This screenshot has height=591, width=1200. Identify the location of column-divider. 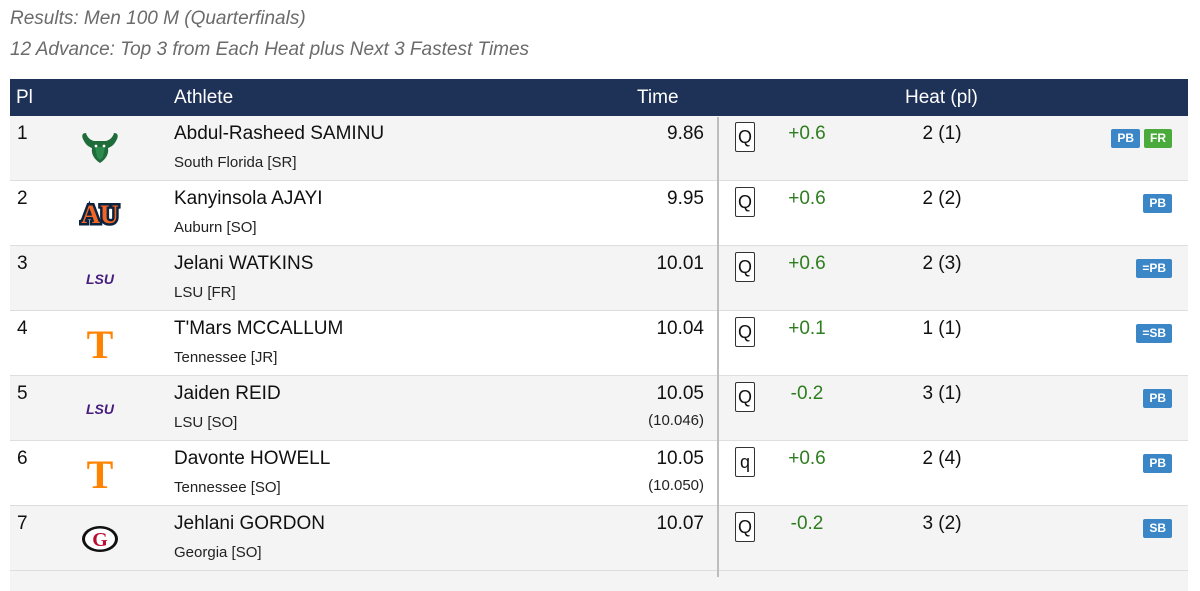
(718, 347).